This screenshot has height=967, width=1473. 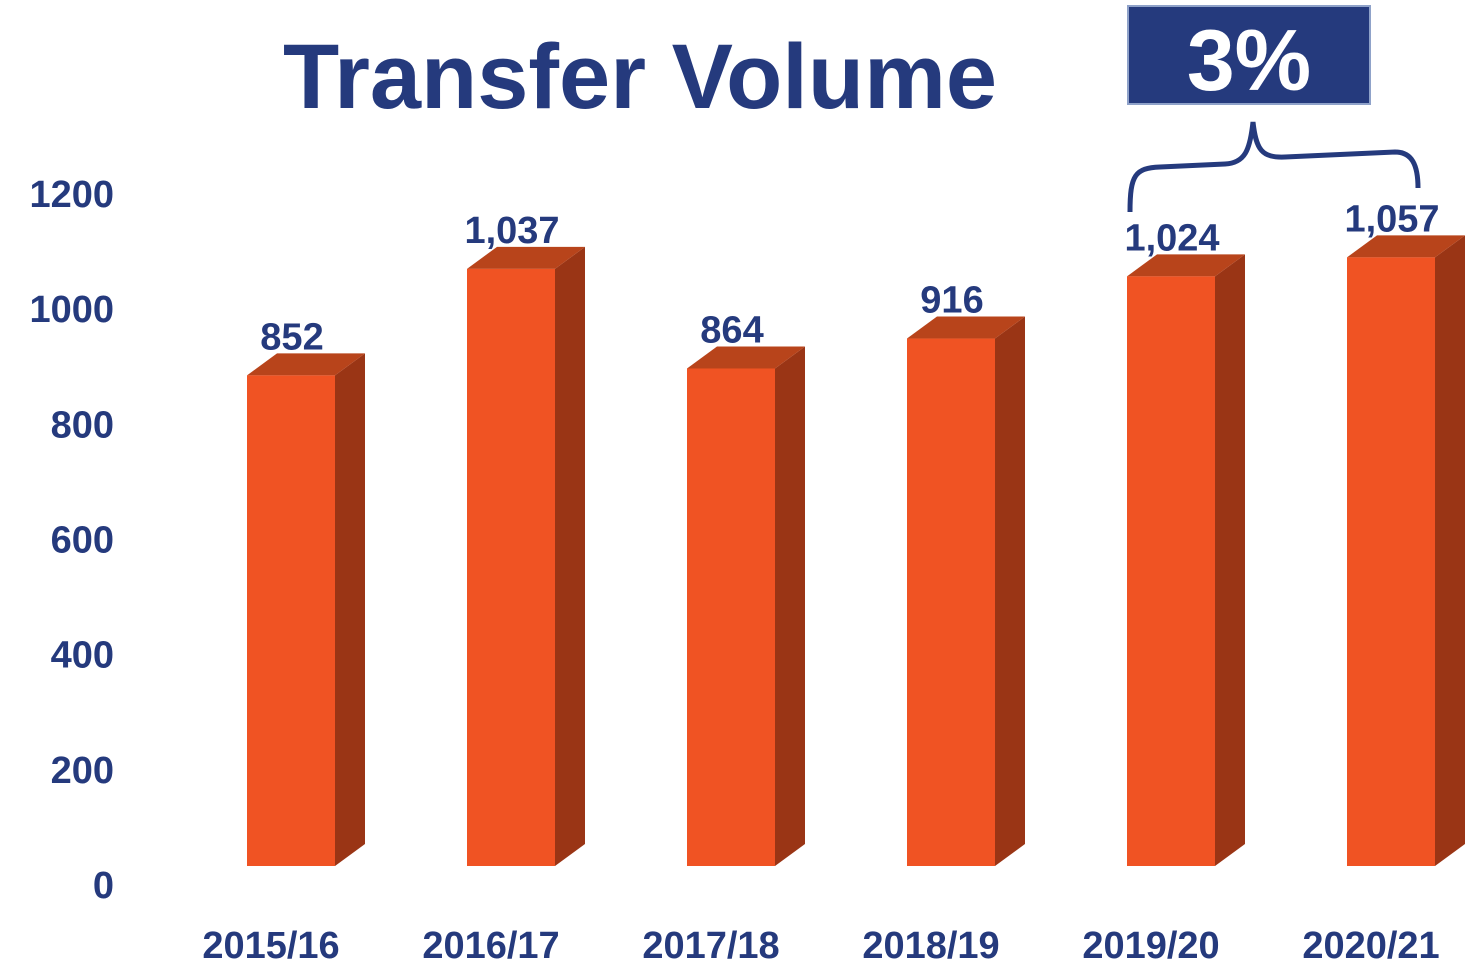 What do you see at coordinates (1391, 219) in the screenshot?
I see `value-label: 1,057` at bounding box center [1391, 219].